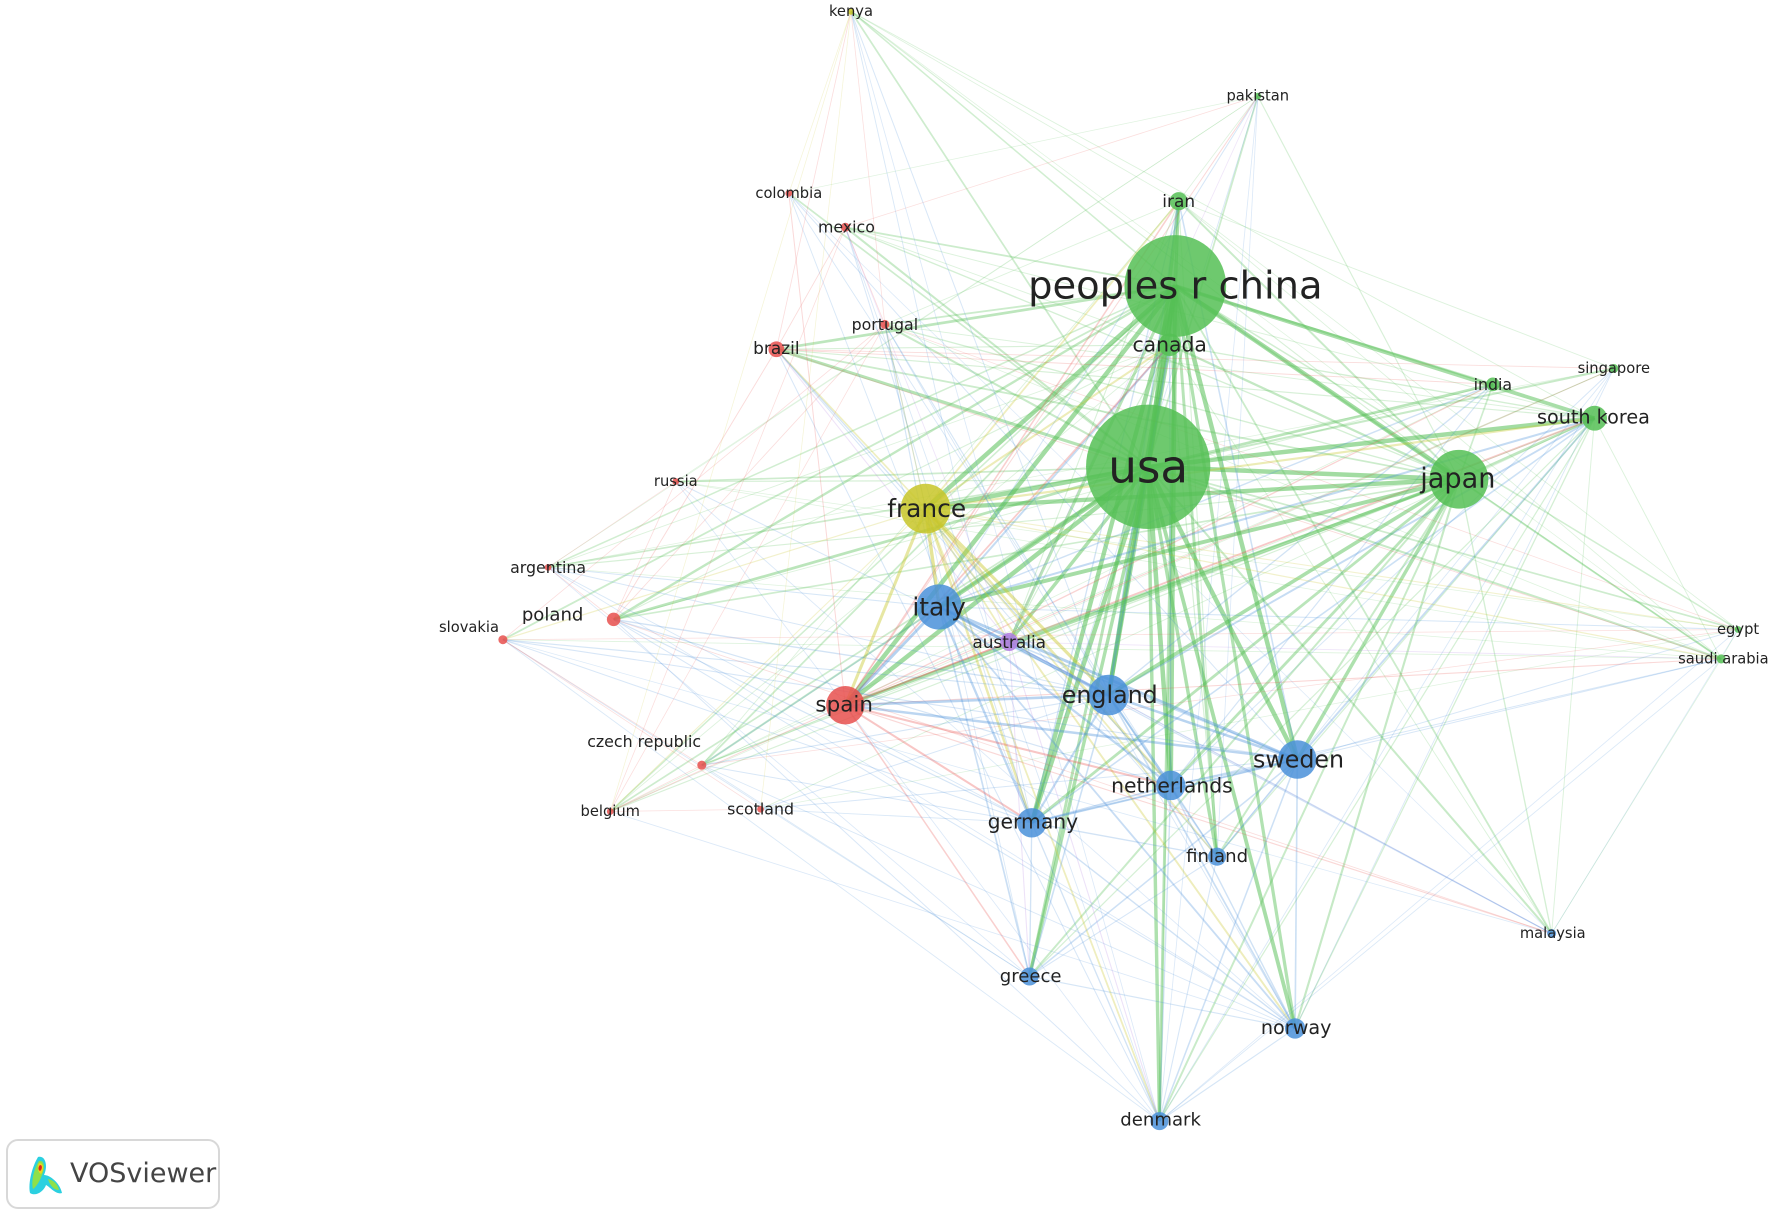 This screenshot has width=1772, height=1215. I want to click on node-brazil, so click(776, 349).